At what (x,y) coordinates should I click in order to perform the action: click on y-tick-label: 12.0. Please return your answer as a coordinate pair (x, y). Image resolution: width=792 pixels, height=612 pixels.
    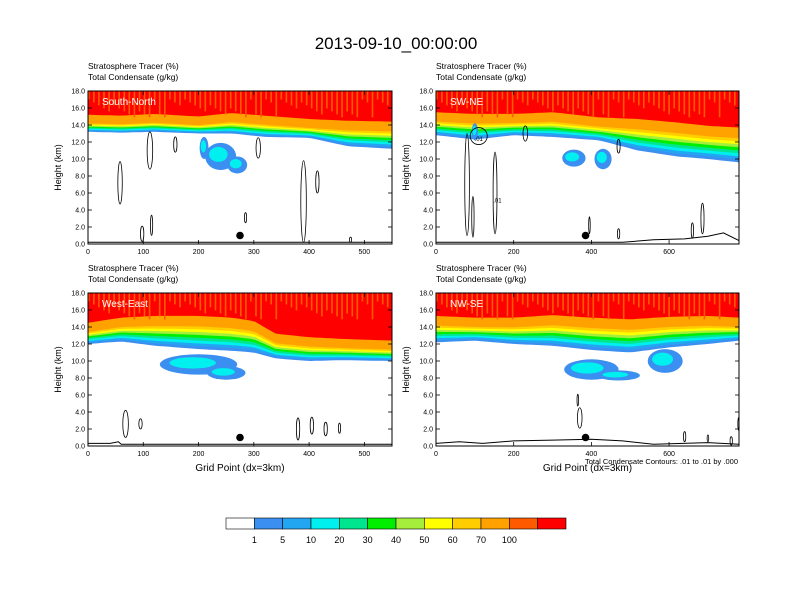
    Looking at the image, I should click on (78, 345).